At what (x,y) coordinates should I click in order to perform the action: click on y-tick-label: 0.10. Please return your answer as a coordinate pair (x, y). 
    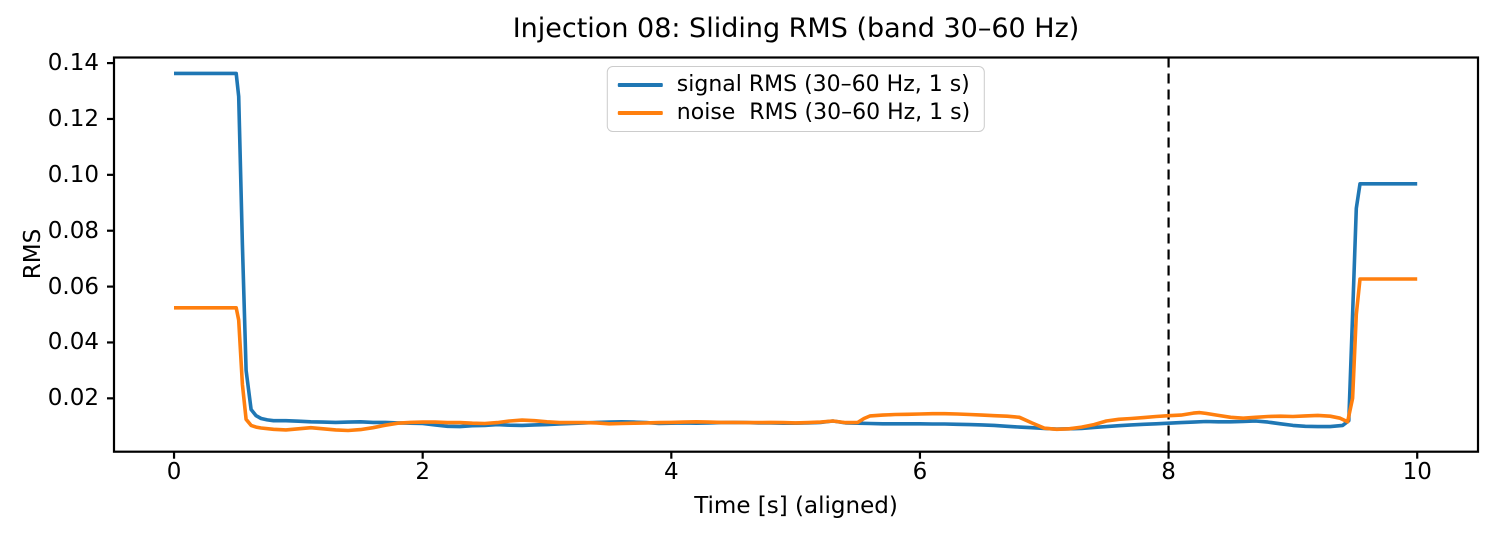
    Looking at the image, I should click on (73, 174).